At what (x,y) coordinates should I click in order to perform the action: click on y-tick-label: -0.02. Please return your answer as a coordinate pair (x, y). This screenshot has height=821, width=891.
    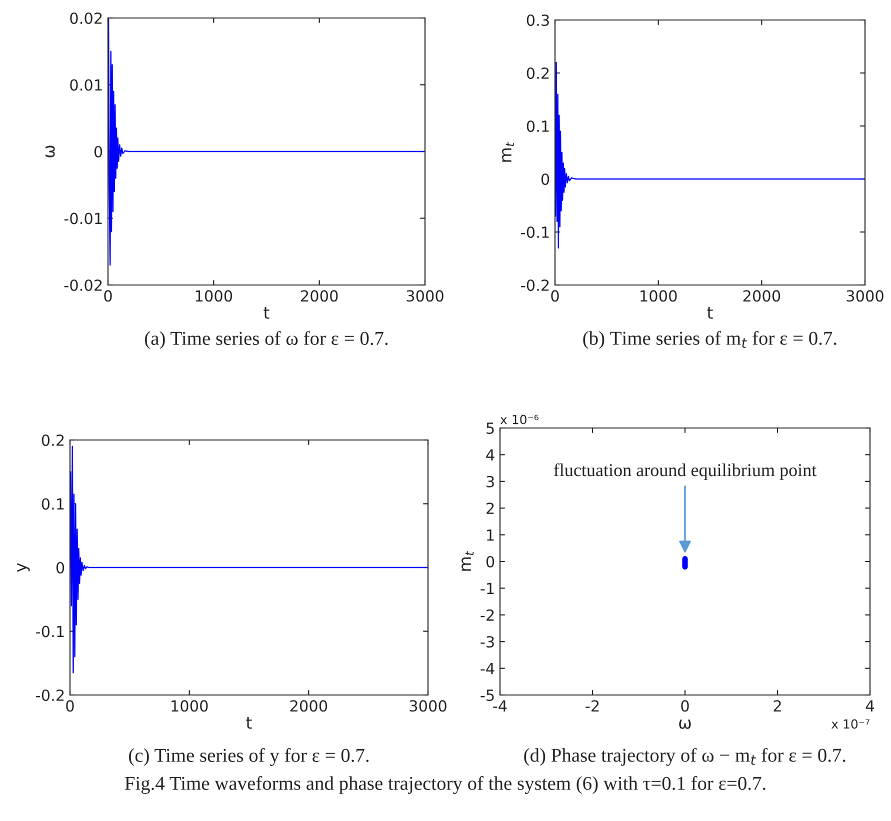
    Looking at the image, I should click on (83, 285).